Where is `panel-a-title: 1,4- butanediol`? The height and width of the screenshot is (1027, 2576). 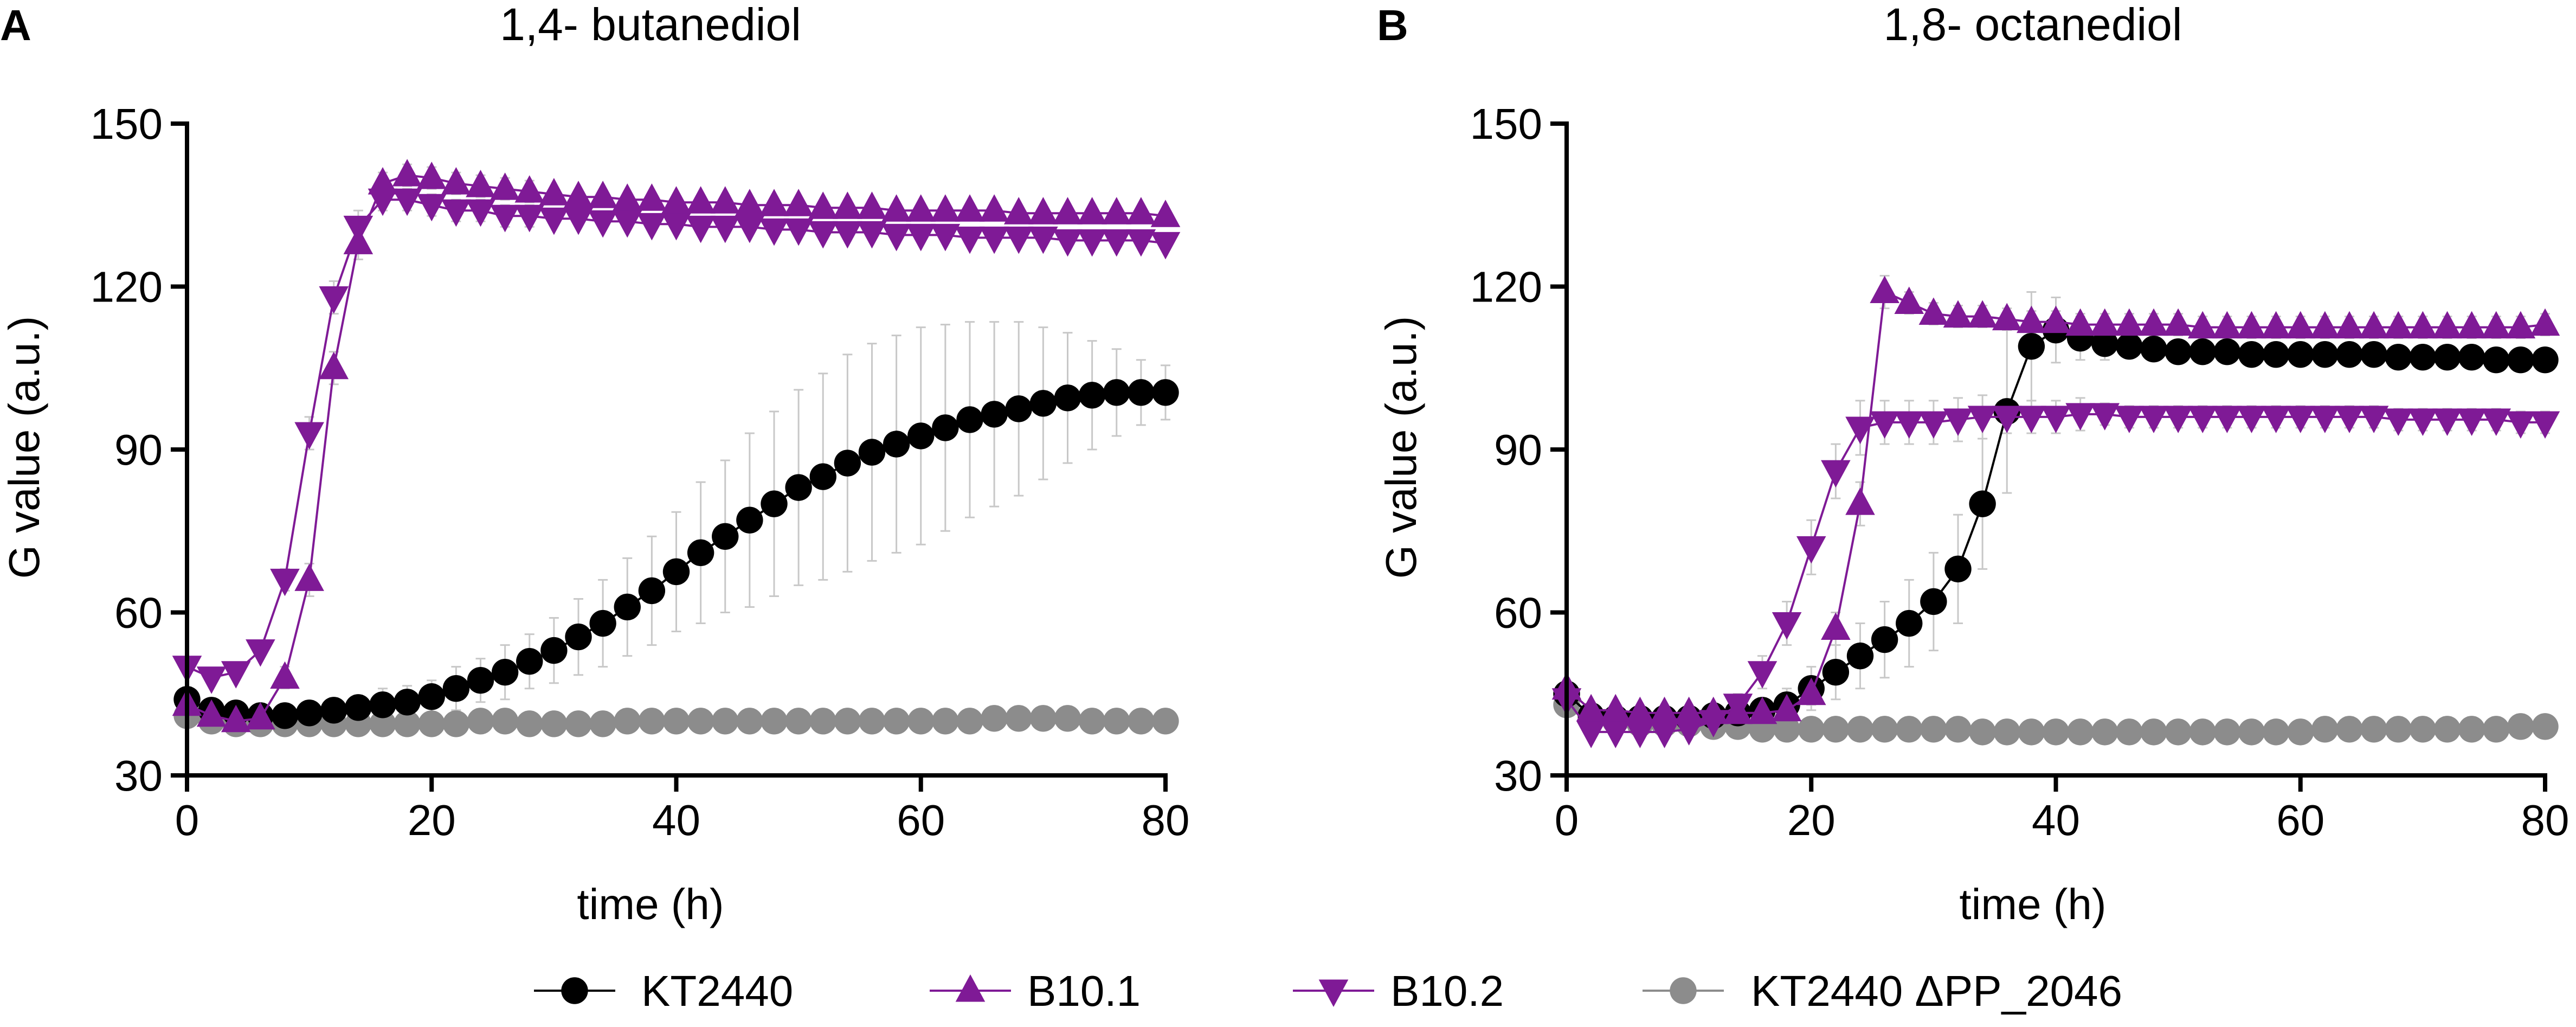 panel-a-title: 1,4- butanediol is located at coordinates (650, 25).